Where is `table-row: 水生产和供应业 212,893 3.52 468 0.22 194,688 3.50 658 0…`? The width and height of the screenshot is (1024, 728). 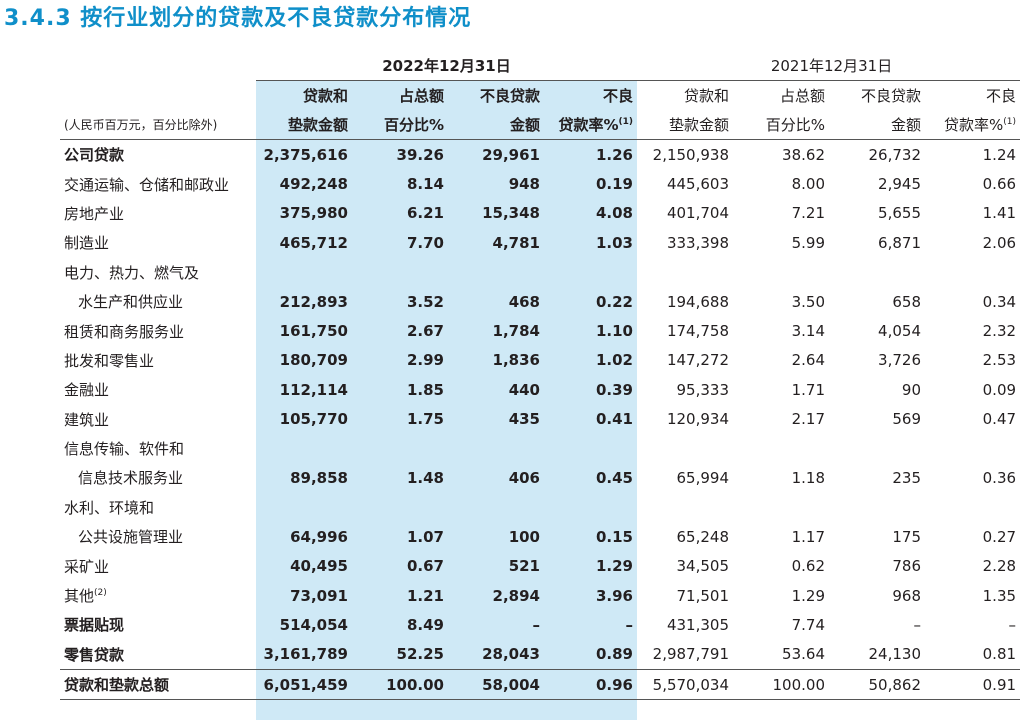 table-row: 水生产和供应业 212,893 3.52 468 0.22 194,688 3.50 658 0… is located at coordinates (540, 301).